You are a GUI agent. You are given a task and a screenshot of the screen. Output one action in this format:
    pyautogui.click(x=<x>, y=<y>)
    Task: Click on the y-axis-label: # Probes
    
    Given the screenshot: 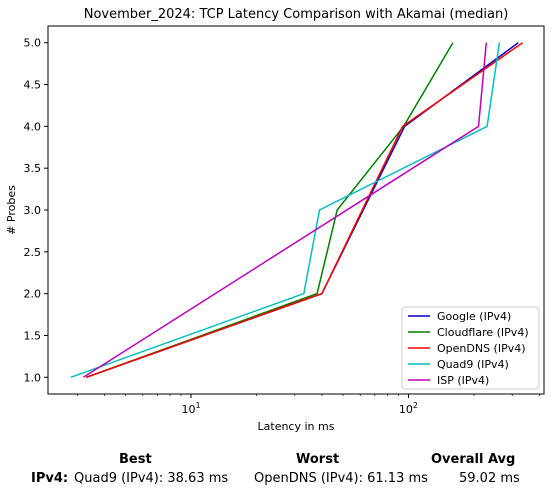 What is the action you would take?
    pyautogui.click(x=11, y=210)
    